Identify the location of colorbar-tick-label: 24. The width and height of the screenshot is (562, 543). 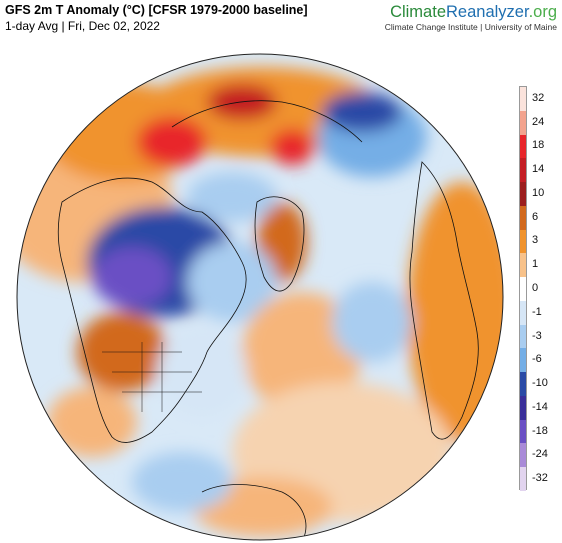
(538, 121).